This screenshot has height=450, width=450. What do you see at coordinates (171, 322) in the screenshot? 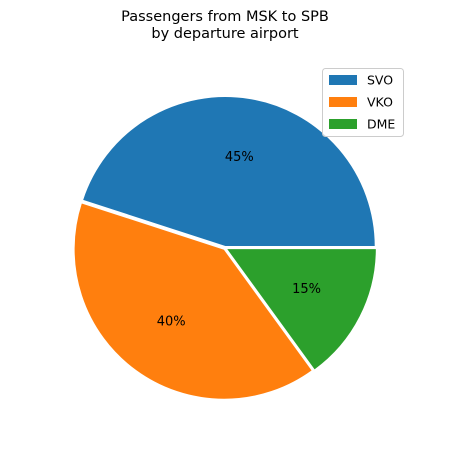
I see `slice-label-vko: 40%` at bounding box center [171, 322].